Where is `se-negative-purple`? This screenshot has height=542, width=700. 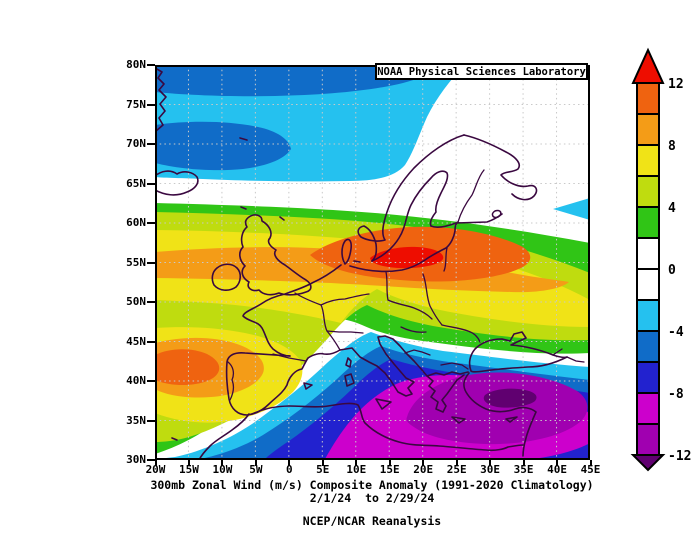
se-negative-purple is located at coordinates (497, 408).